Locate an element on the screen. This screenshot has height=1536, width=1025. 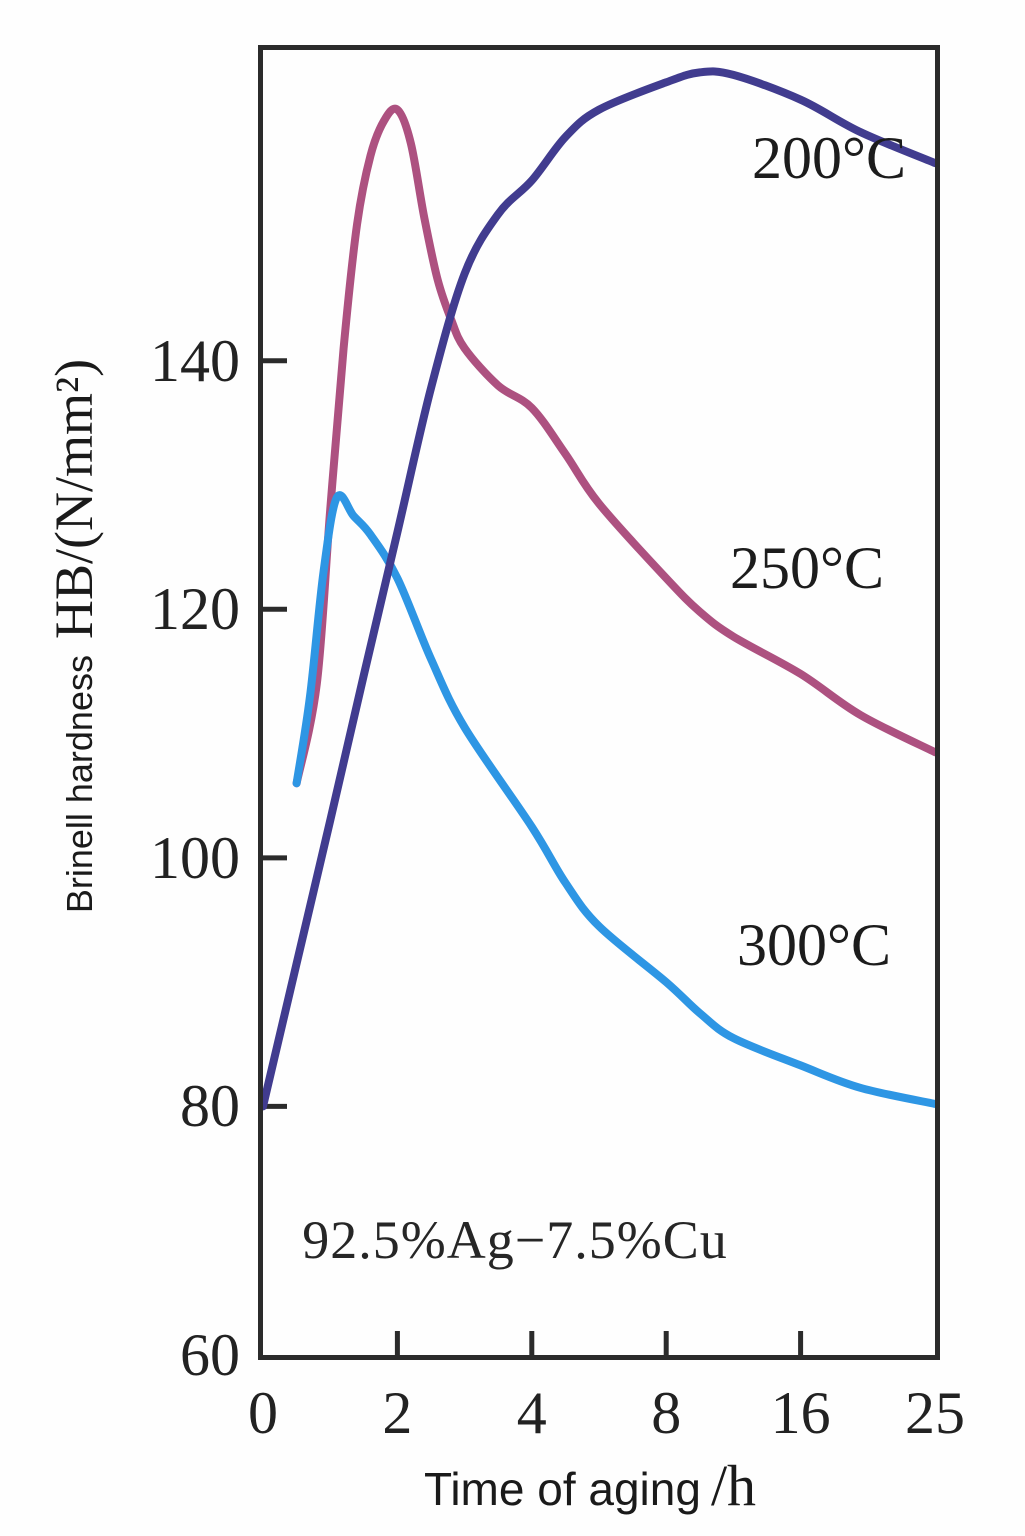
x-tick-label: 25 is located at coordinates (935, 1413).